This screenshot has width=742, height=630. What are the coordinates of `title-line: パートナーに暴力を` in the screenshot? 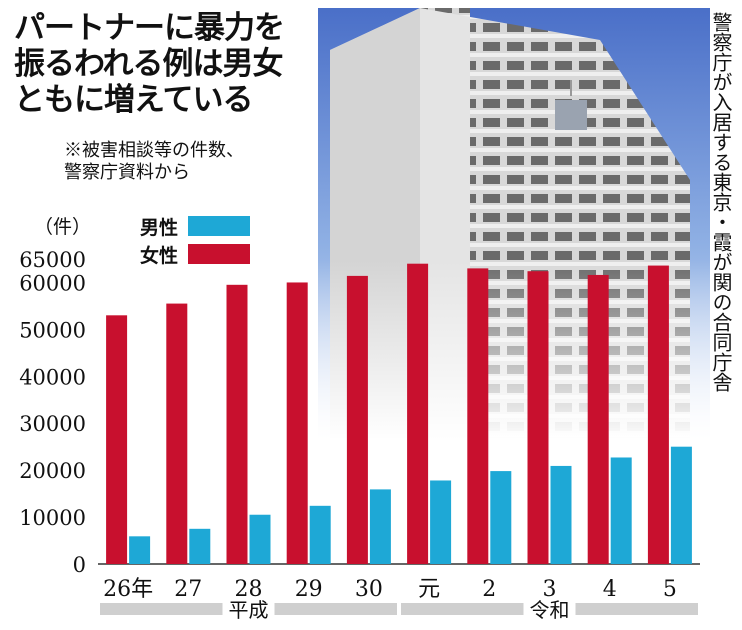 It's located at (149, 28).